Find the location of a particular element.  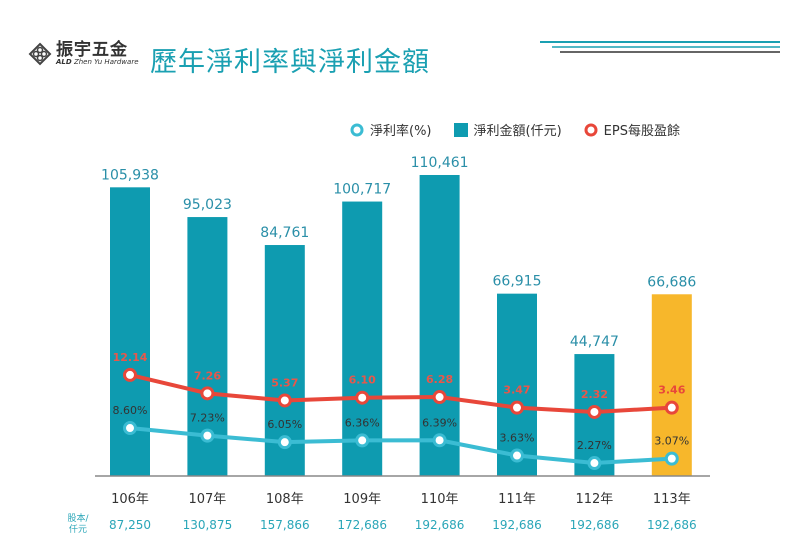

eps-value-label: 7.26 is located at coordinates (207, 375).